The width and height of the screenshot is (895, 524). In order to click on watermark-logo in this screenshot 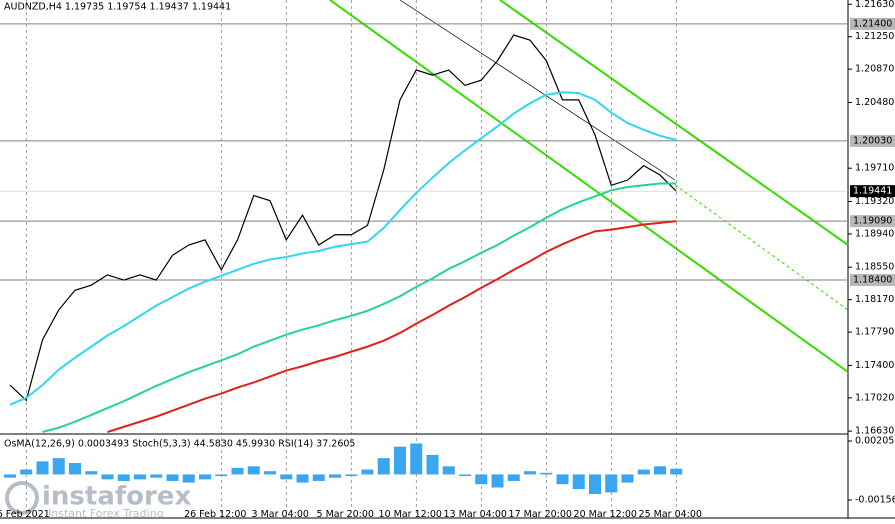, I will do `click(22, 498)`.